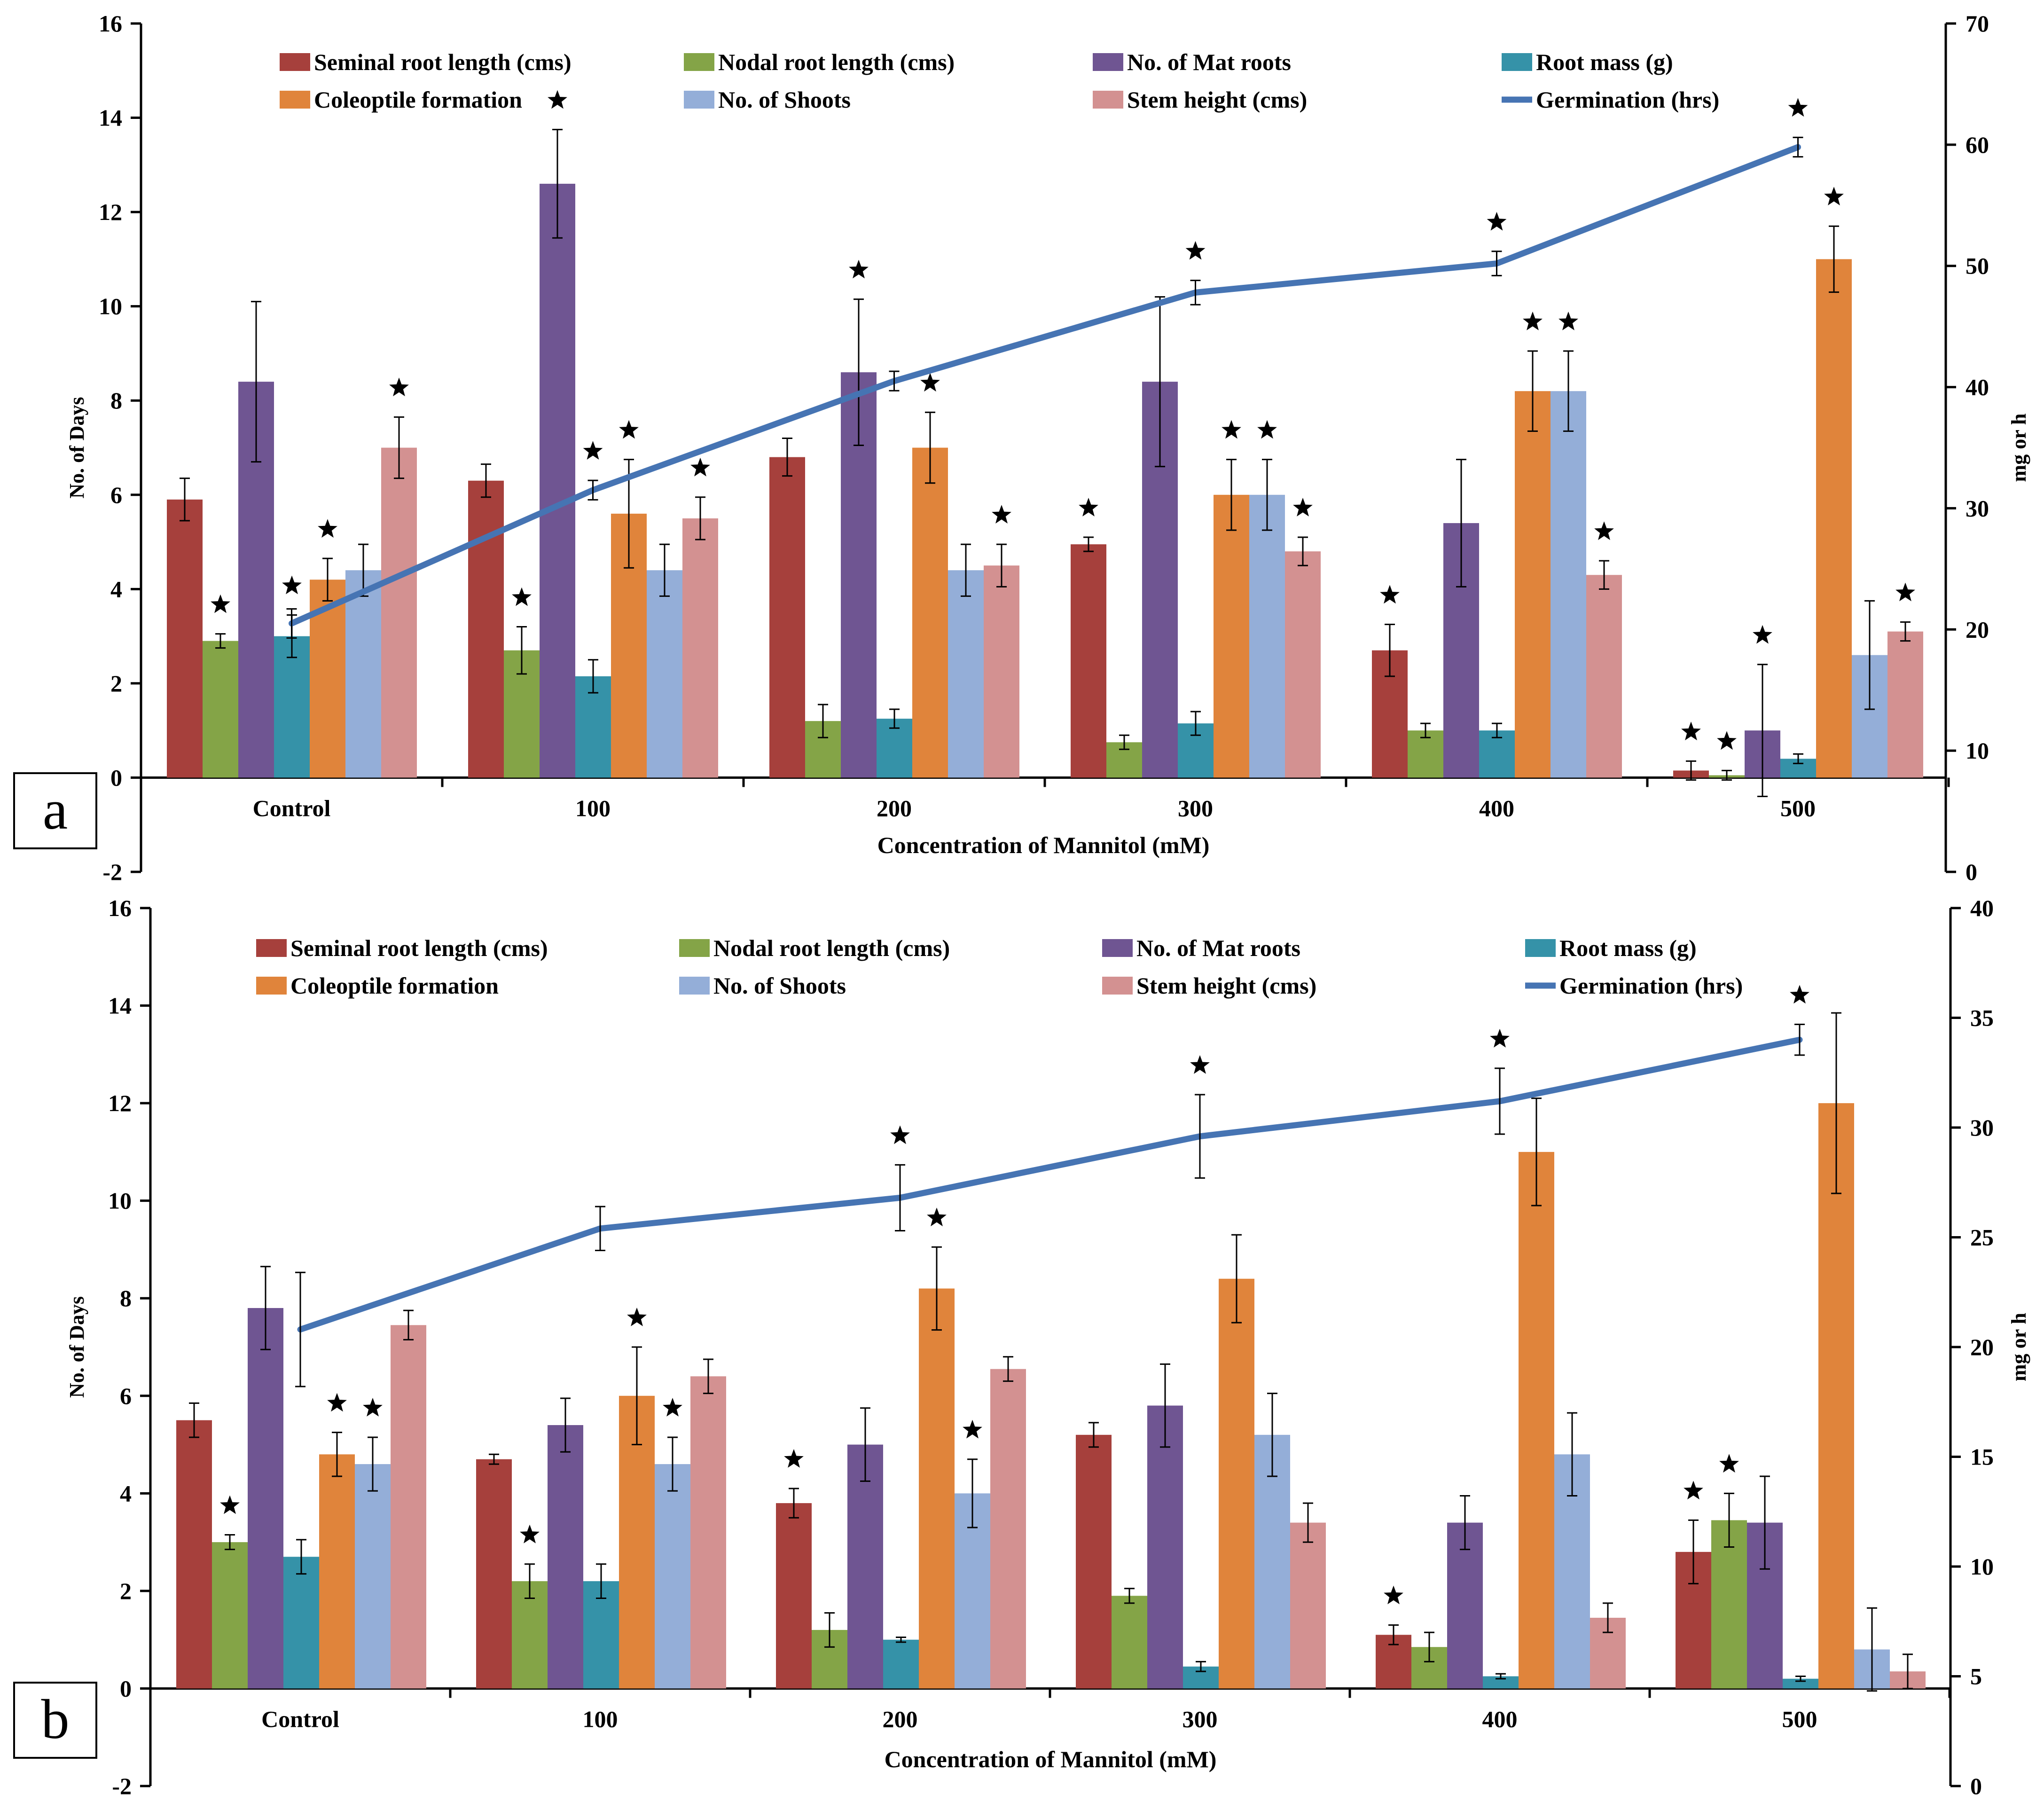  I want to click on panel-label-box, so click(55, 1720).